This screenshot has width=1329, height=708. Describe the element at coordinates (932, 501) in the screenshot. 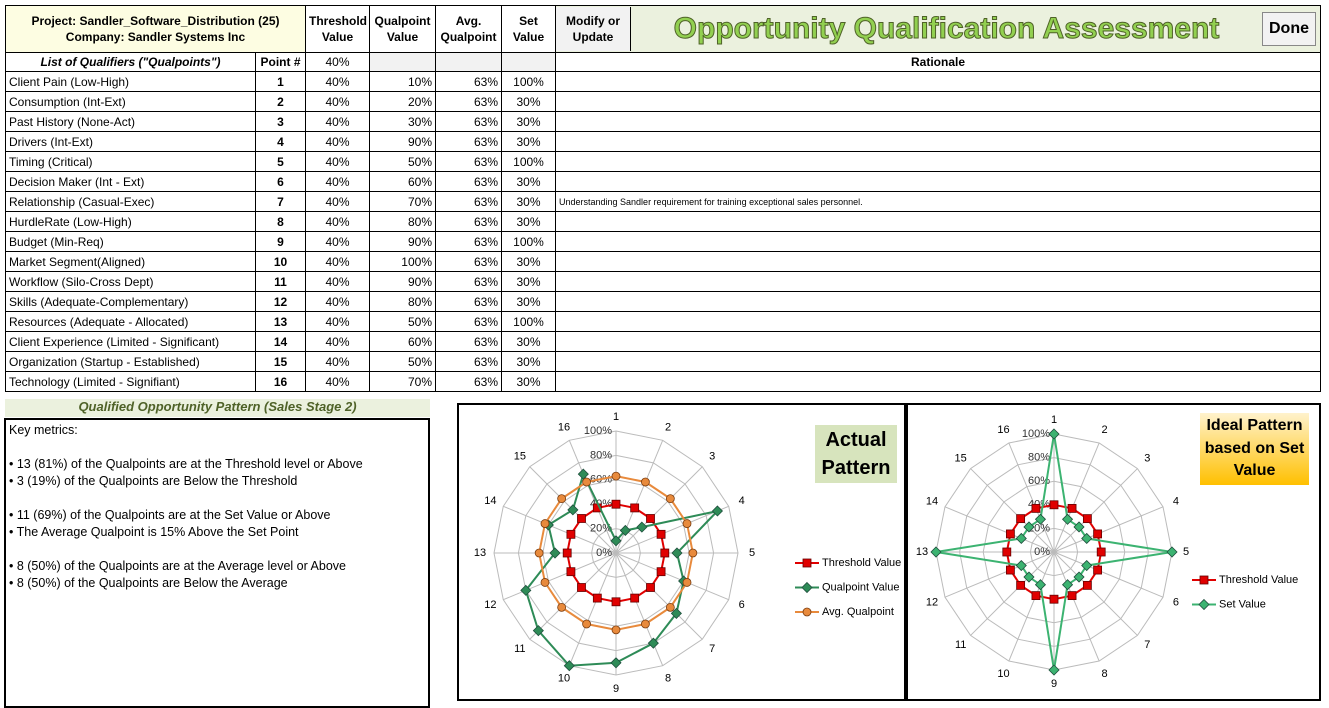

I see `category-label: 14` at that location.